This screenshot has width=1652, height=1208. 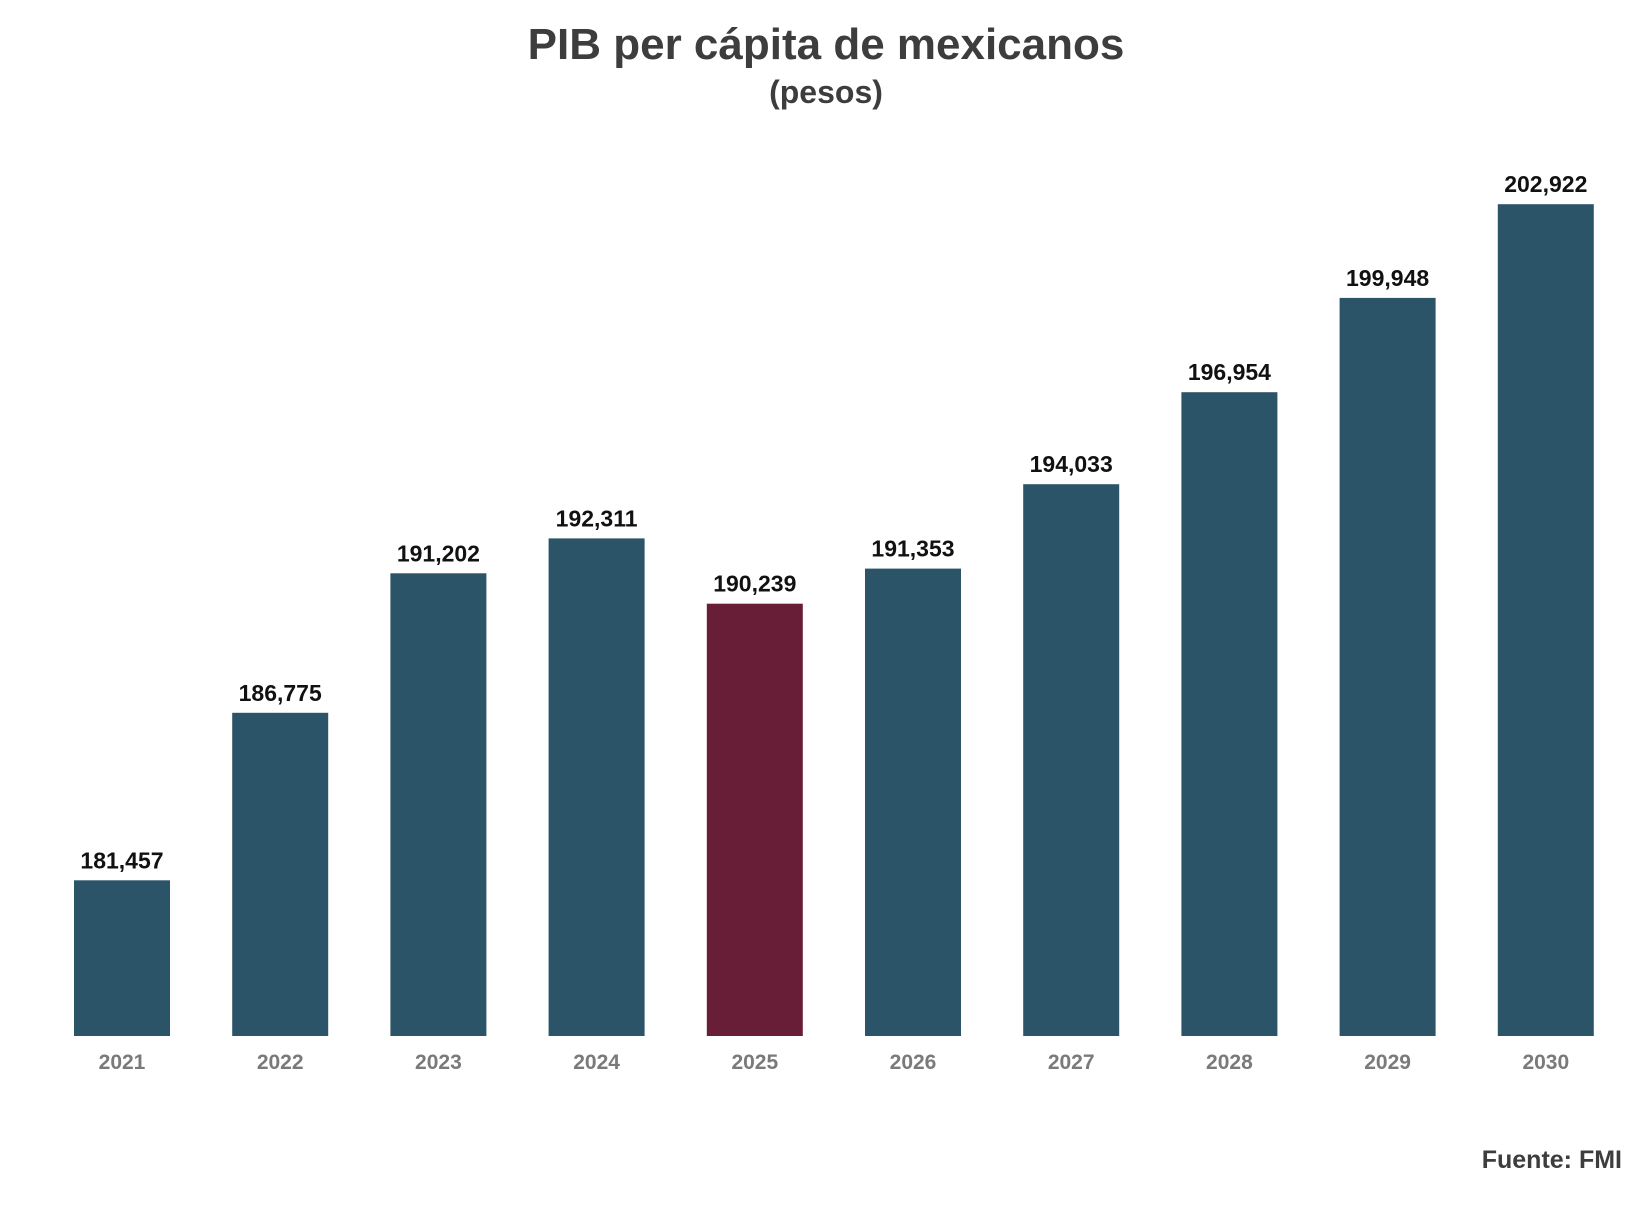 What do you see at coordinates (1229, 372) in the screenshot?
I see `data-label-2028: 196,954` at bounding box center [1229, 372].